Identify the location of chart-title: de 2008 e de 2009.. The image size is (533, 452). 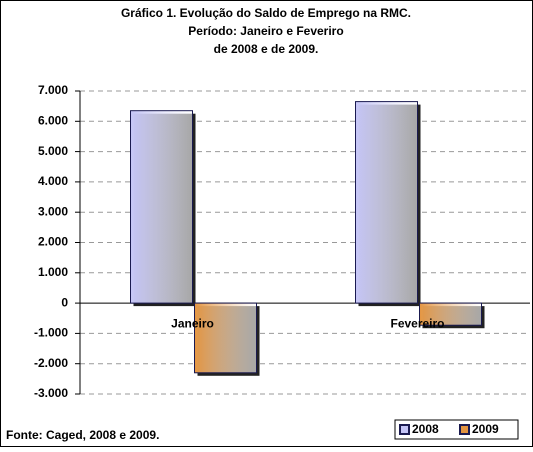
(266, 49).